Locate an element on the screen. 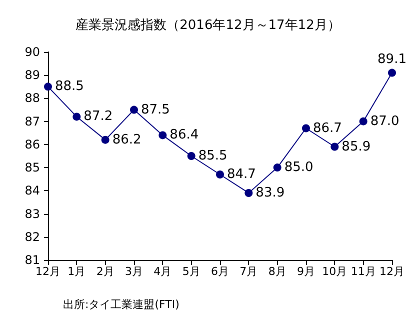 Image resolution: width=416 pixels, height=326 pixels. data-label: 87.5 is located at coordinates (155, 110).